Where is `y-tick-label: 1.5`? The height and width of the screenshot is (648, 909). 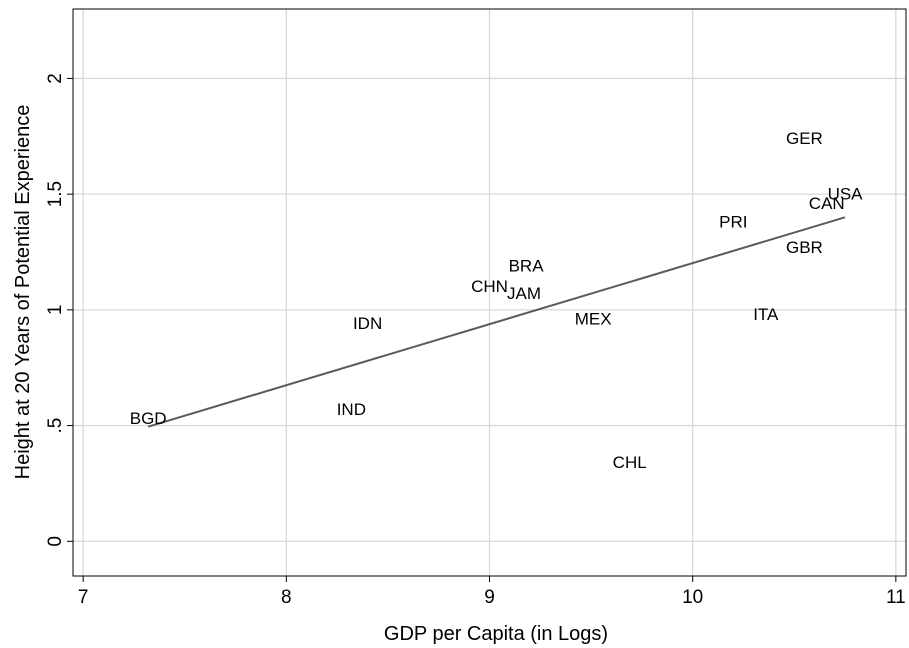
y-tick-label: 1.5 is located at coordinates (55, 194).